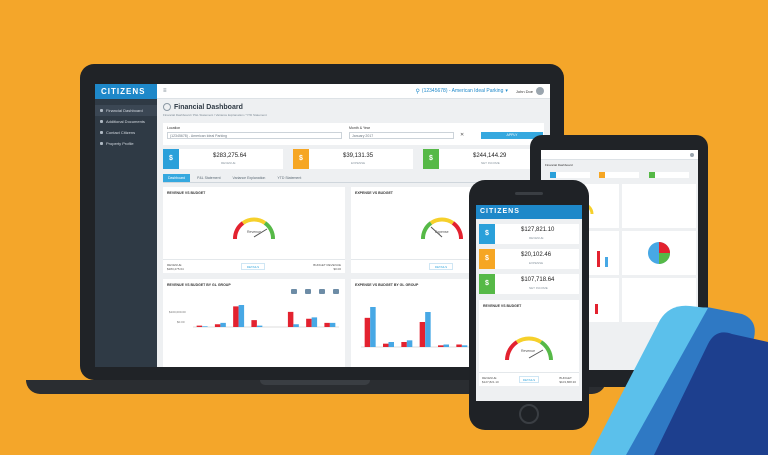  Describe the element at coordinates (490, 380) in the screenshot. I see `footer-left: REVENUE $127,821.10` at that location.